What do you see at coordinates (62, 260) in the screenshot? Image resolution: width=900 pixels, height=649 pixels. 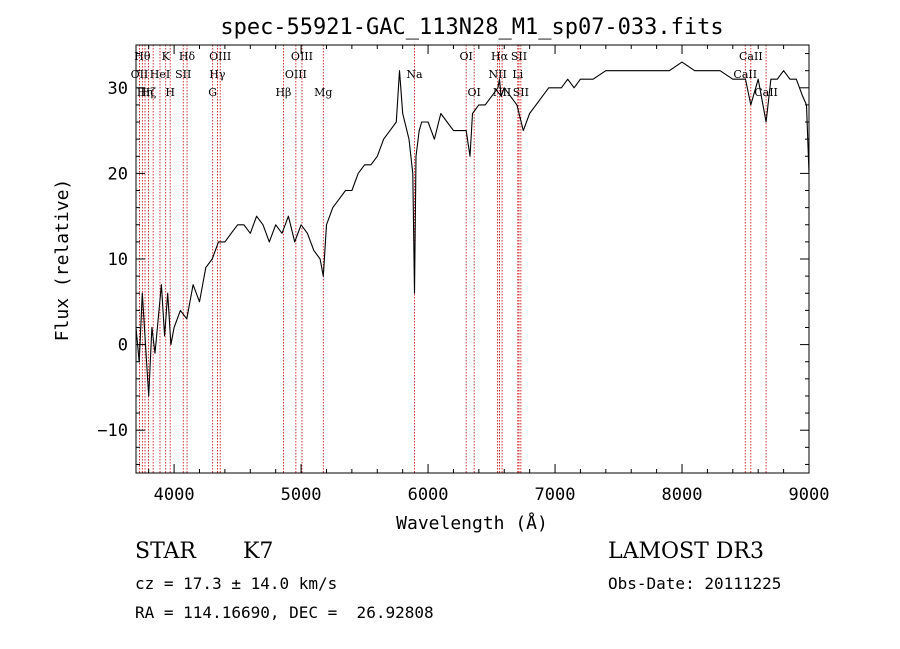 I see `y-axis-label: Flux (relative)` at bounding box center [62, 260].